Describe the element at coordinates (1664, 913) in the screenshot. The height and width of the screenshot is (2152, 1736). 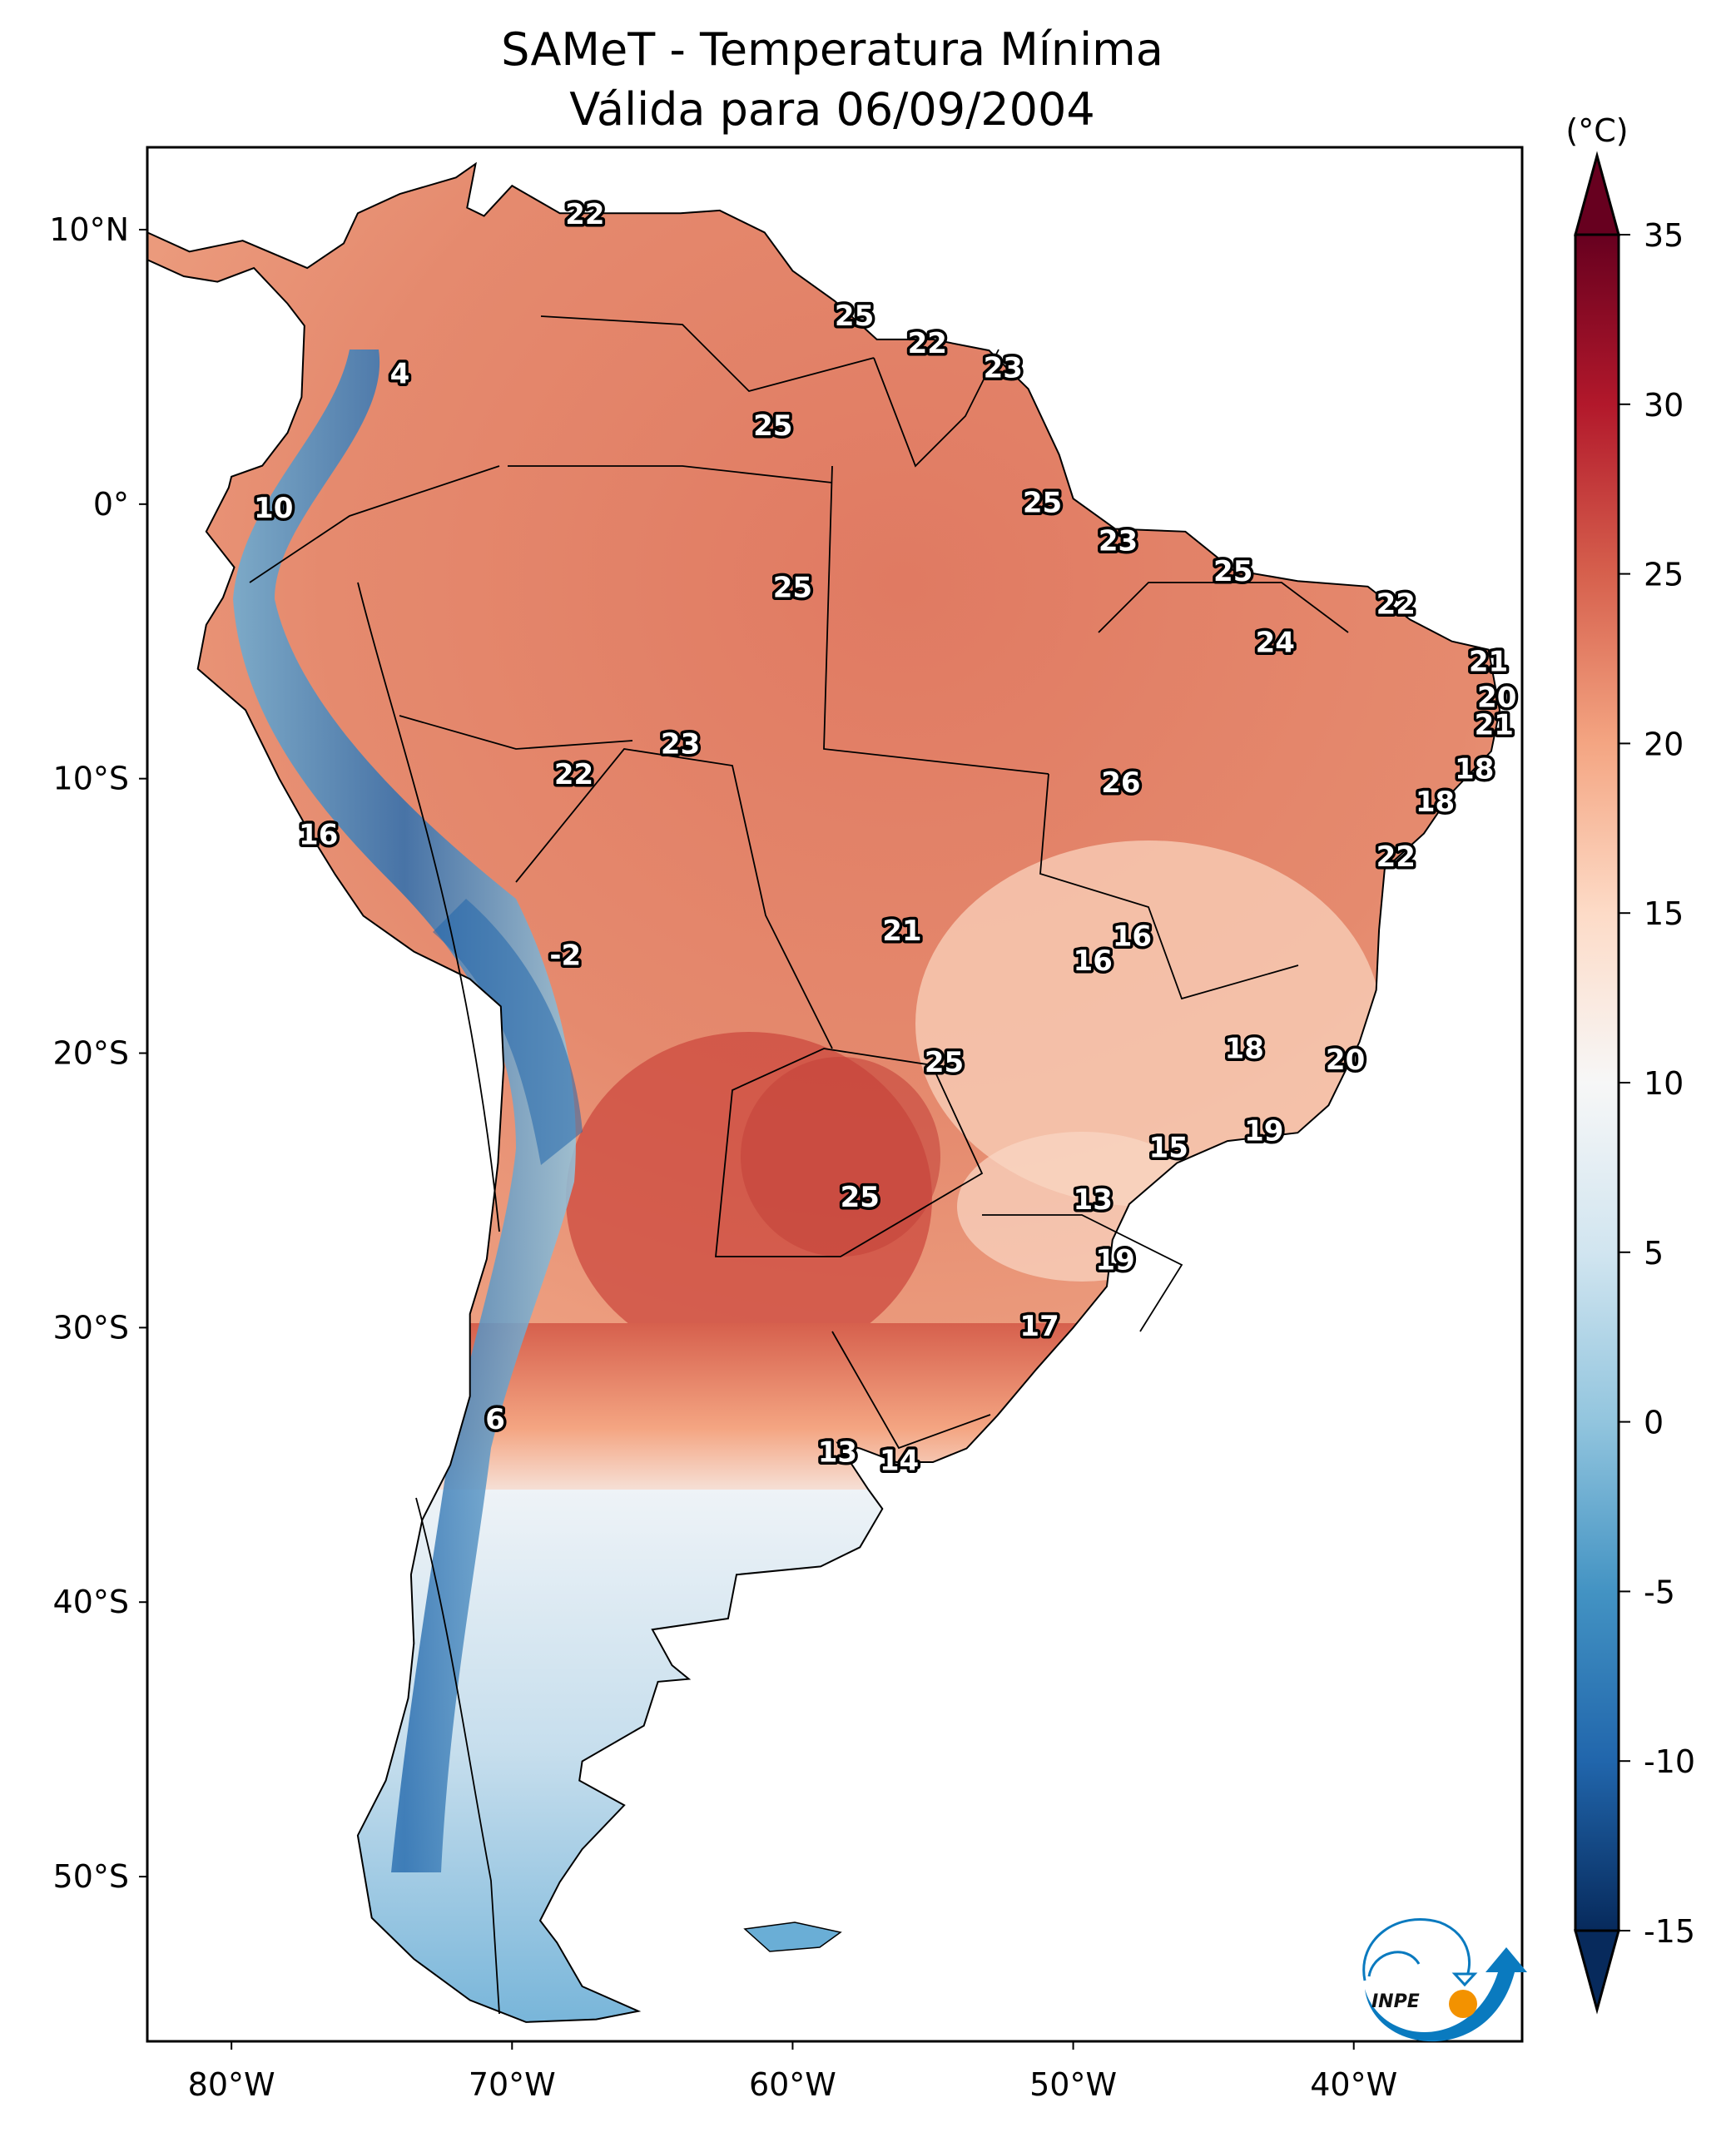
I see `colorbar-tick-label: 15` at that location.